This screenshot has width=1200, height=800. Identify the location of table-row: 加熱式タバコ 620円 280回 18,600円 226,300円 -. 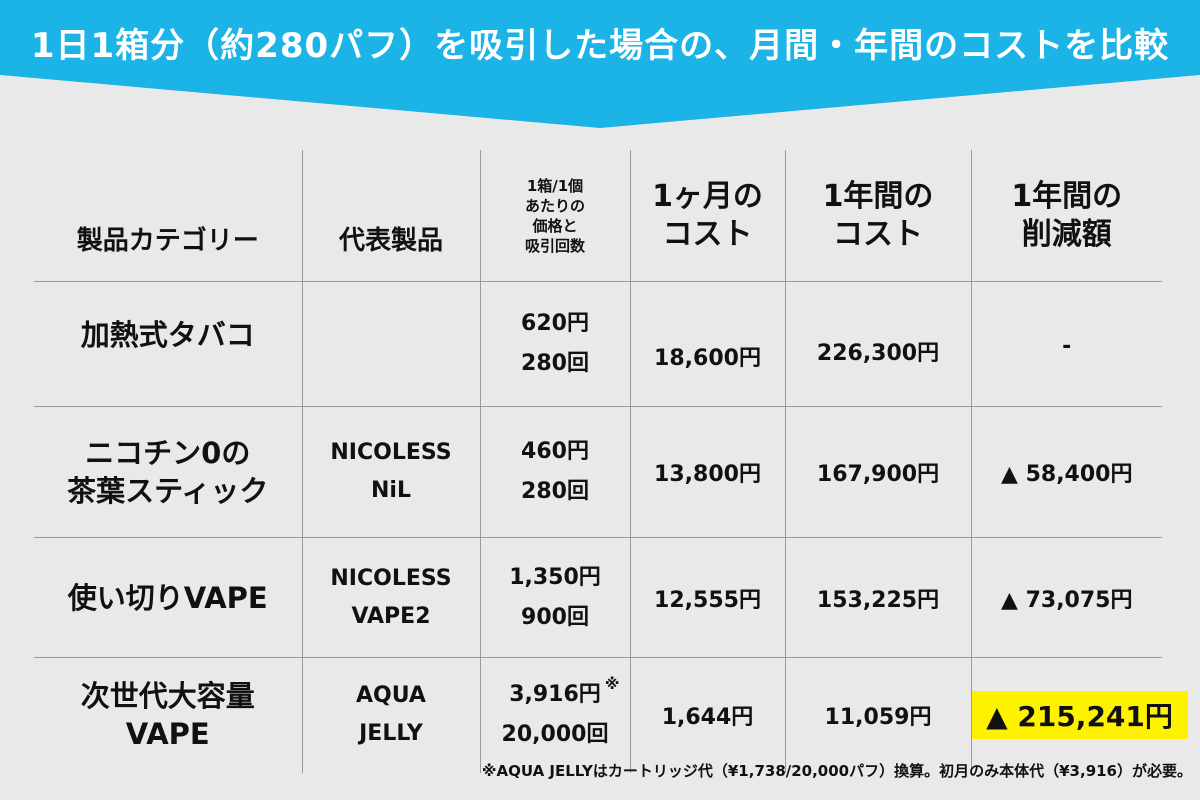
(598, 344).